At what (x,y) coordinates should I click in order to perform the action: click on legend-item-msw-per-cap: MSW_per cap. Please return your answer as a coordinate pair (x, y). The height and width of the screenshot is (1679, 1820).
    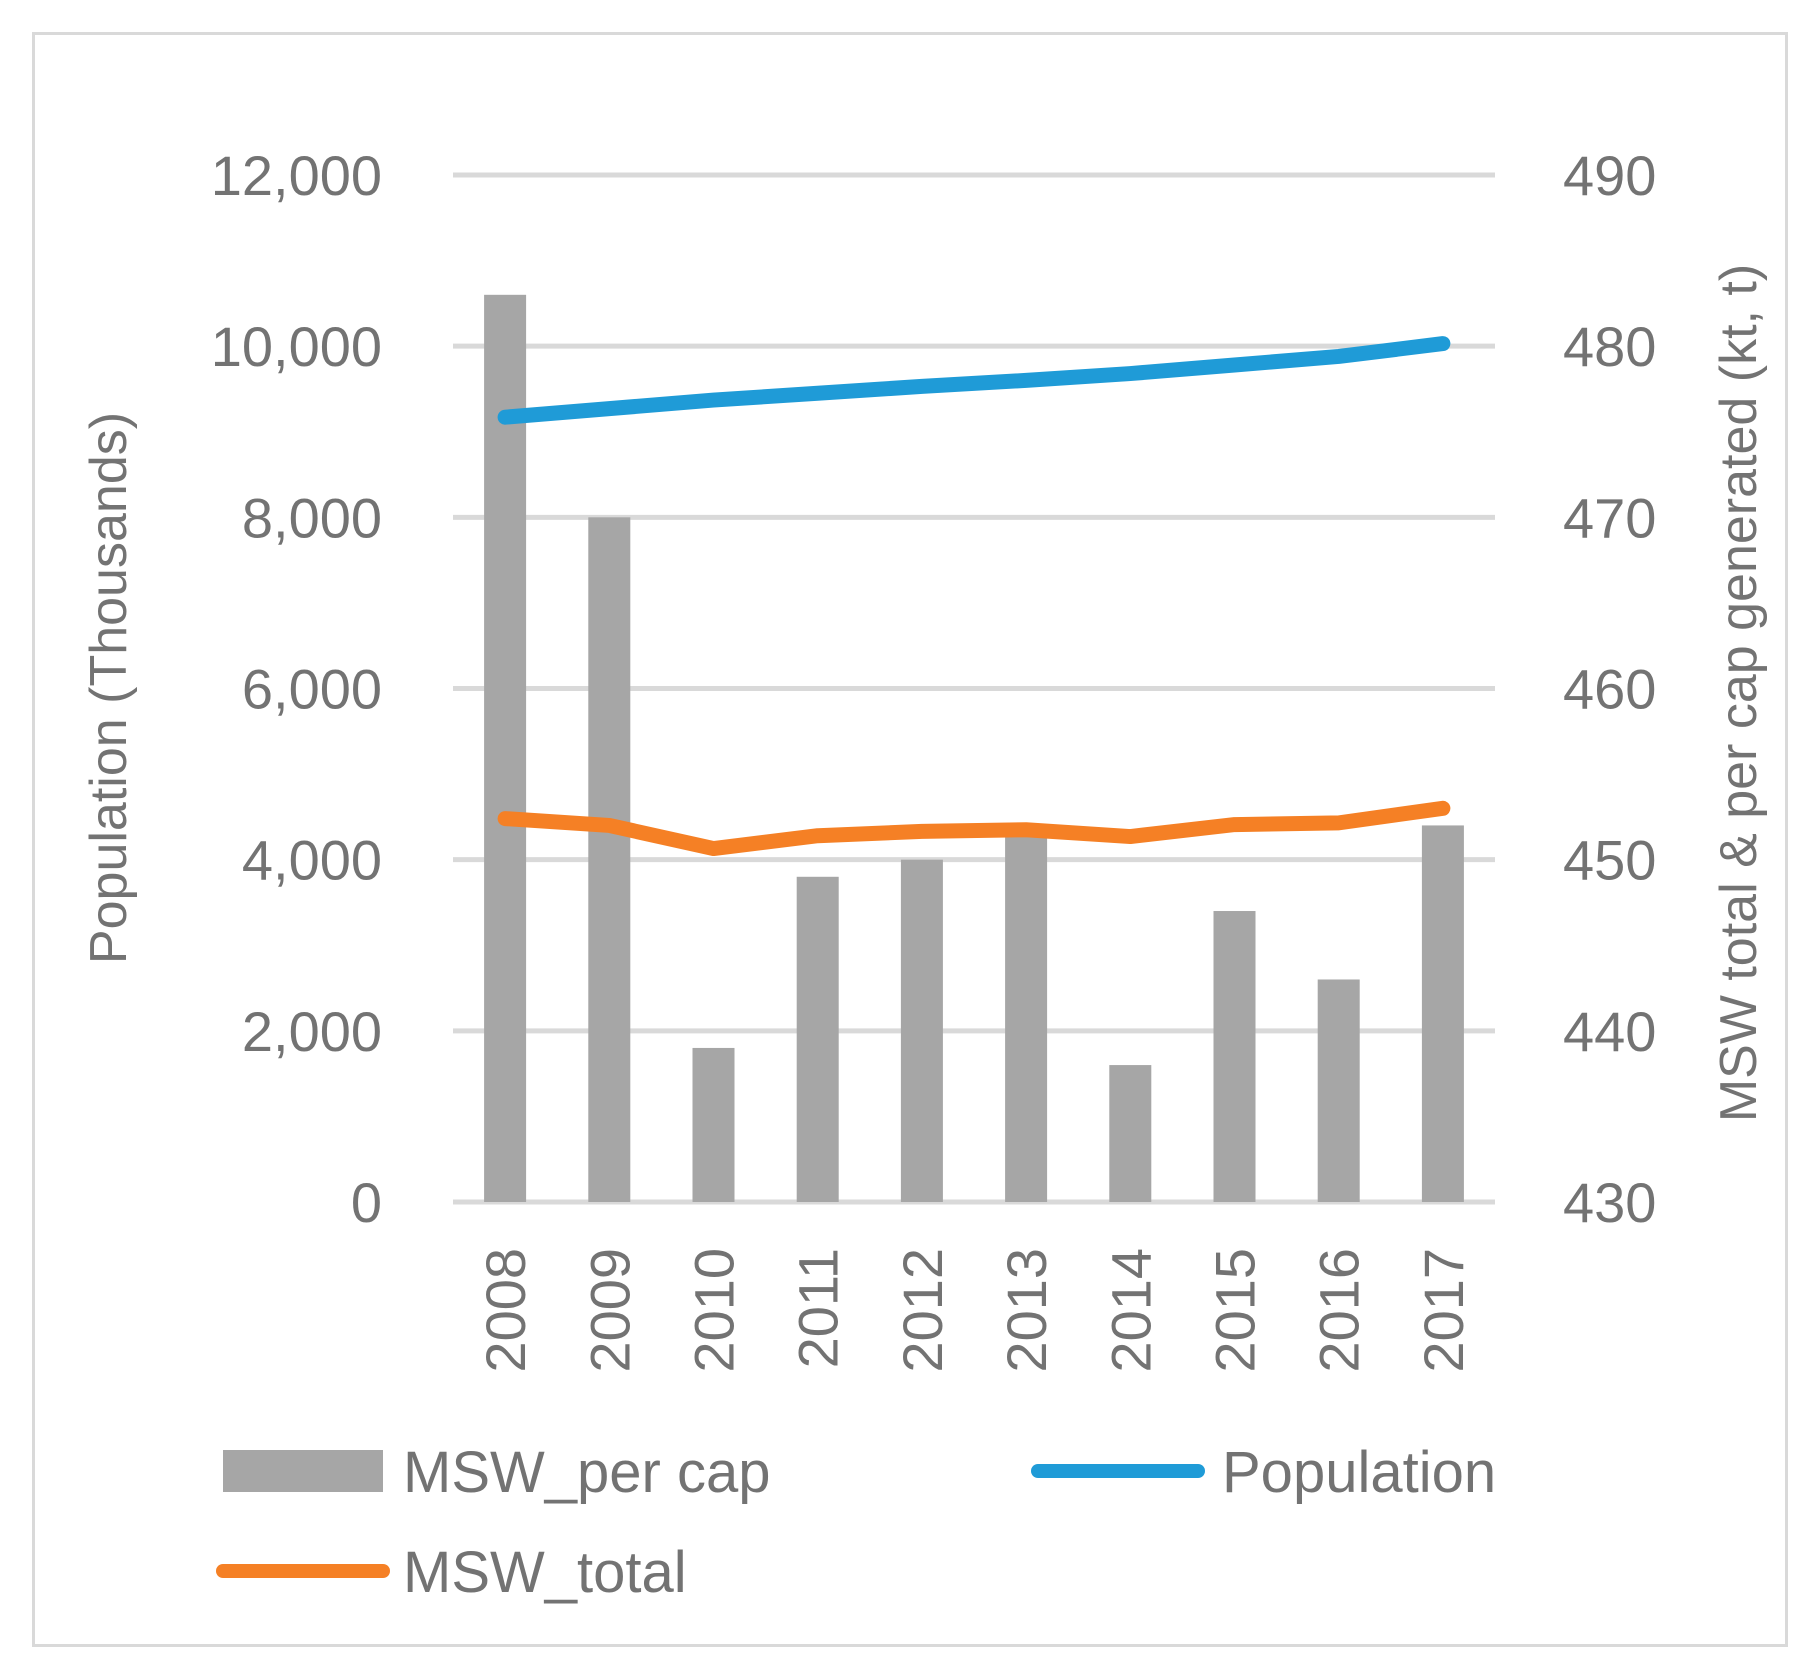
    Looking at the image, I should click on (496, 1472).